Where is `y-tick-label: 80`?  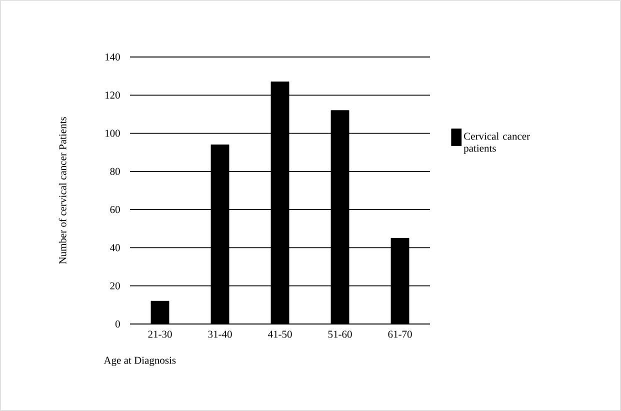 y-tick-label: 80 is located at coordinates (115, 171).